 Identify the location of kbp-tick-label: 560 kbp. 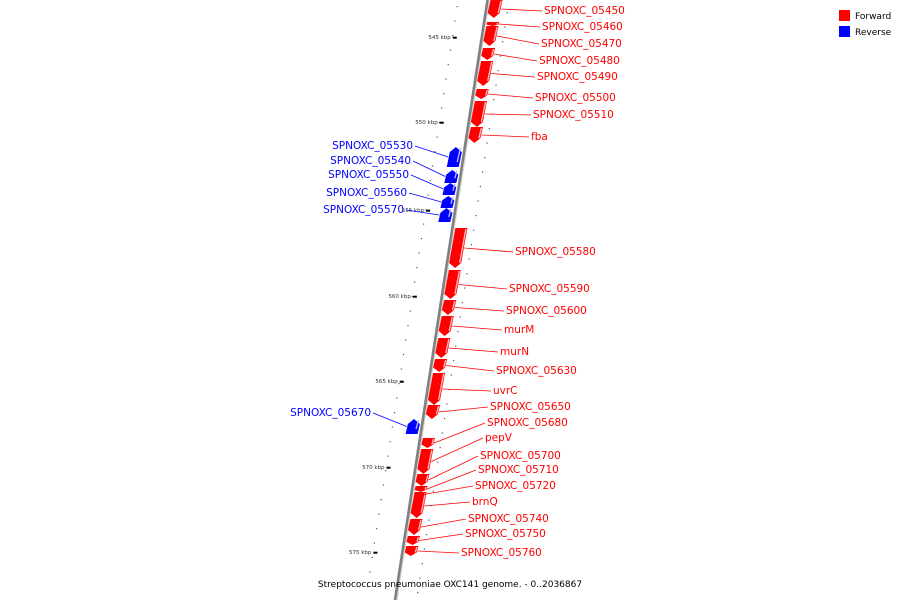
(399, 297).